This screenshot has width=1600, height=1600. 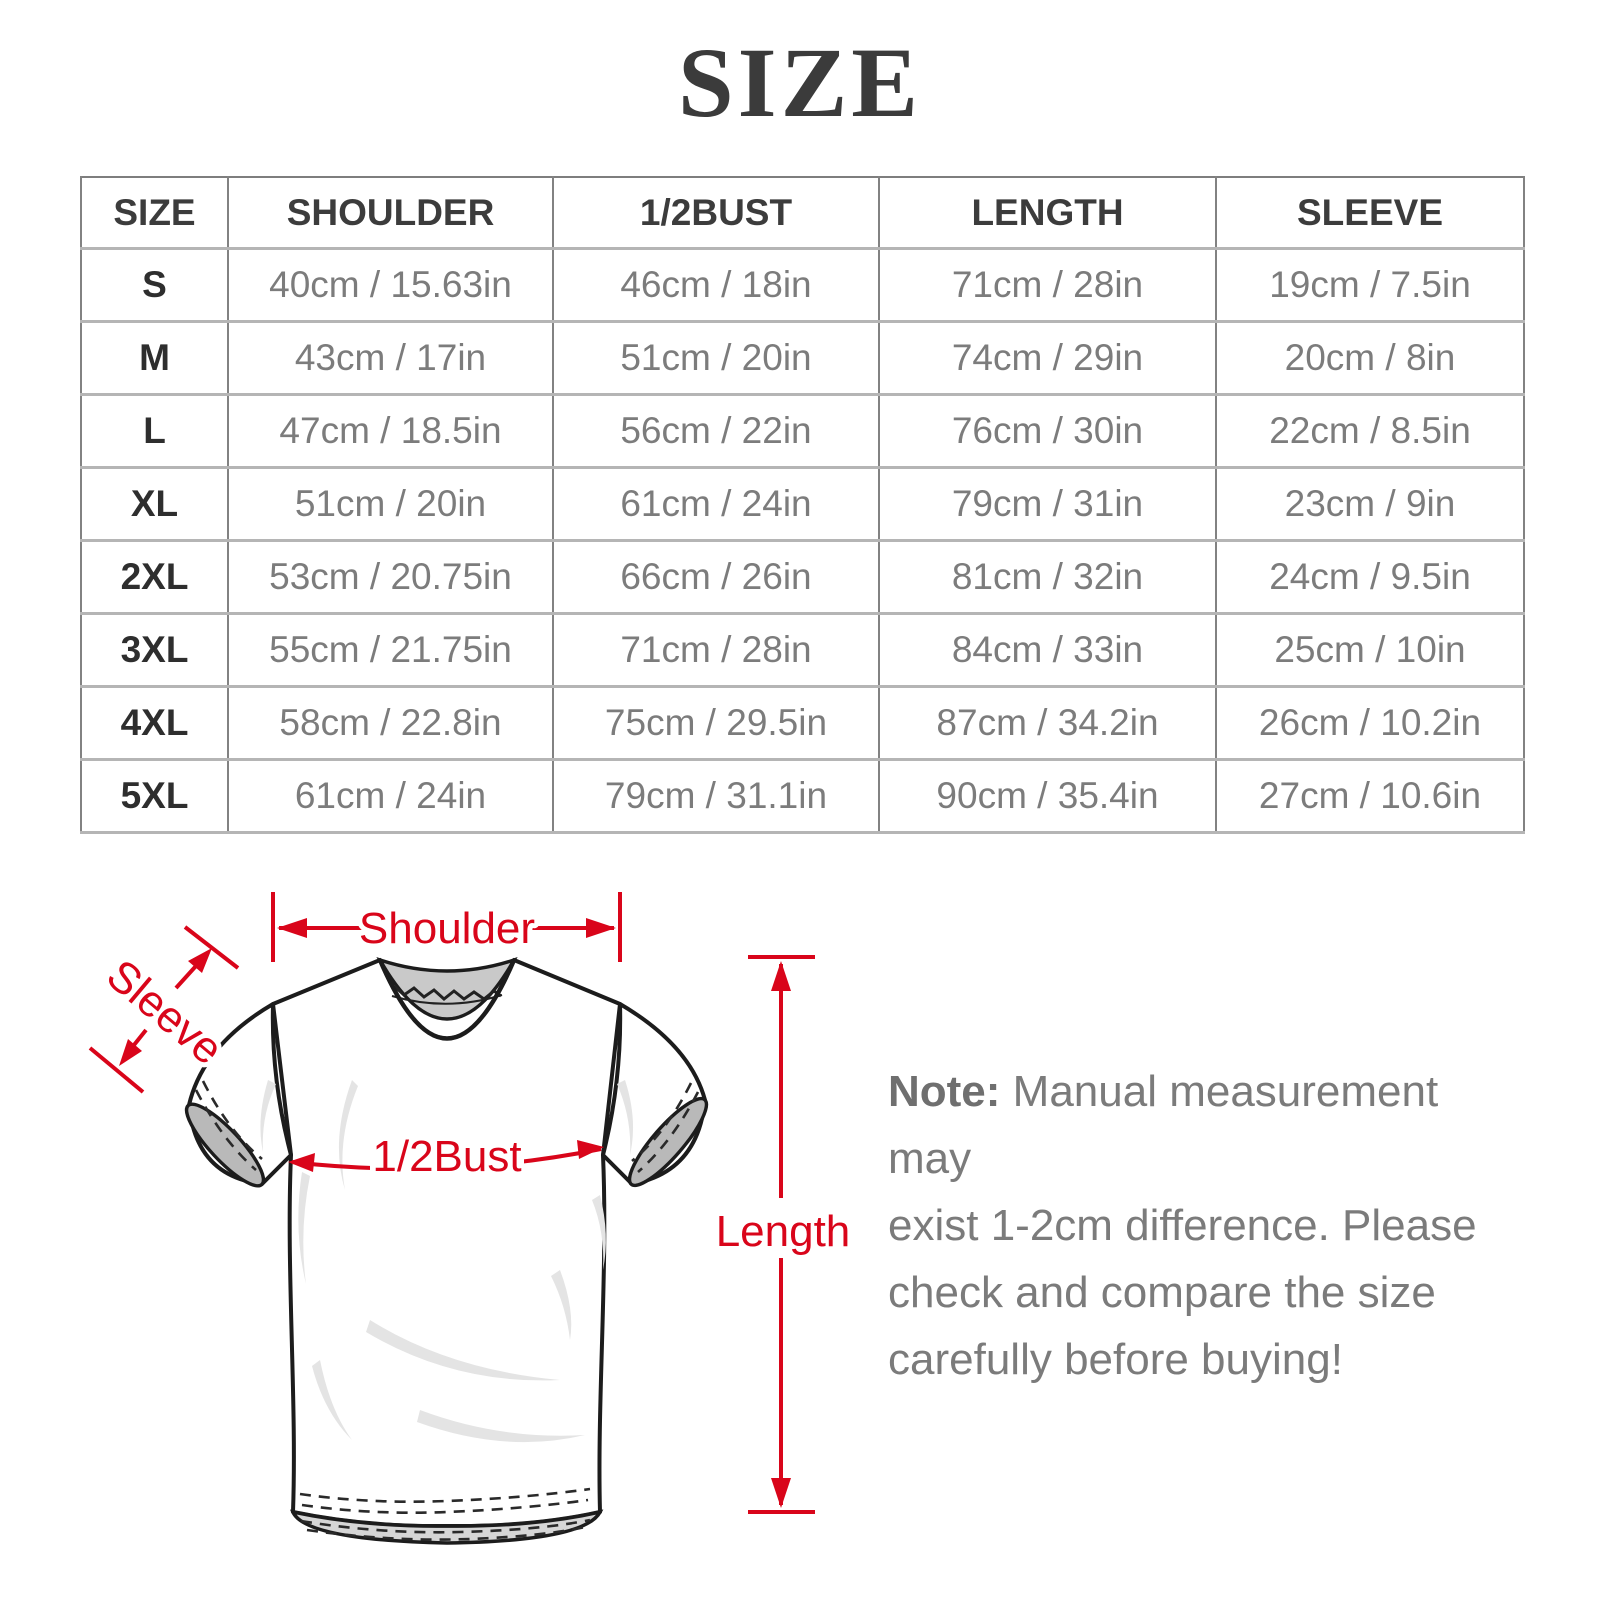 What do you see at coordinates (390, 431) in the screenshot?
I see `cell-shoulder: 47cm / 18.5in` at bounding box center [390, 431].